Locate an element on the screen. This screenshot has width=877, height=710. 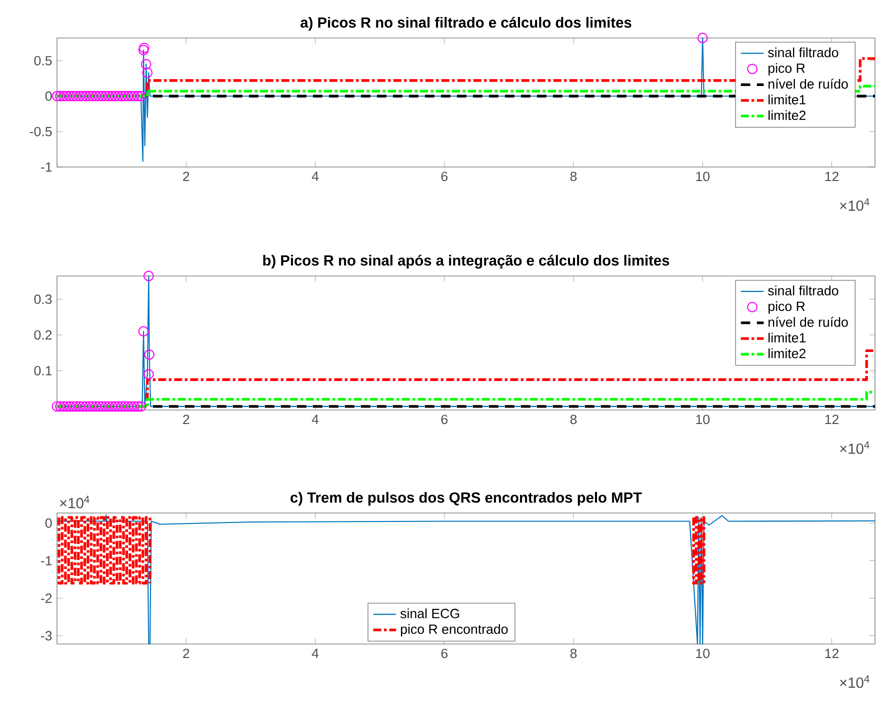
y-tick-label: 0.3 is located at coordinates (43, 299).